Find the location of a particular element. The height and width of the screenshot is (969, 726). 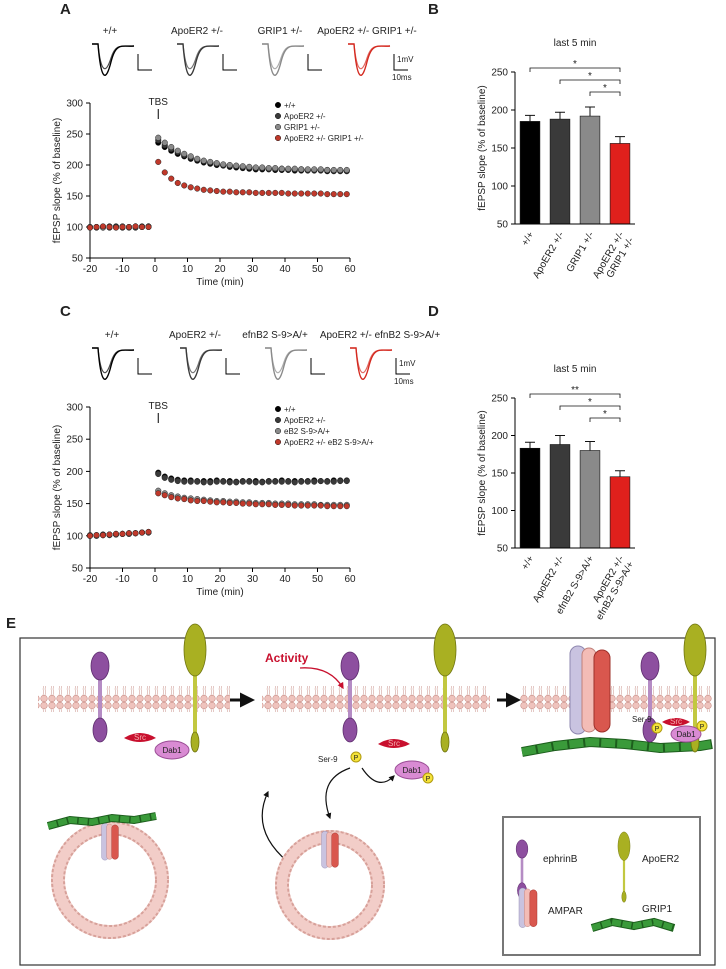

ampar is located at coordinates (330, 849).